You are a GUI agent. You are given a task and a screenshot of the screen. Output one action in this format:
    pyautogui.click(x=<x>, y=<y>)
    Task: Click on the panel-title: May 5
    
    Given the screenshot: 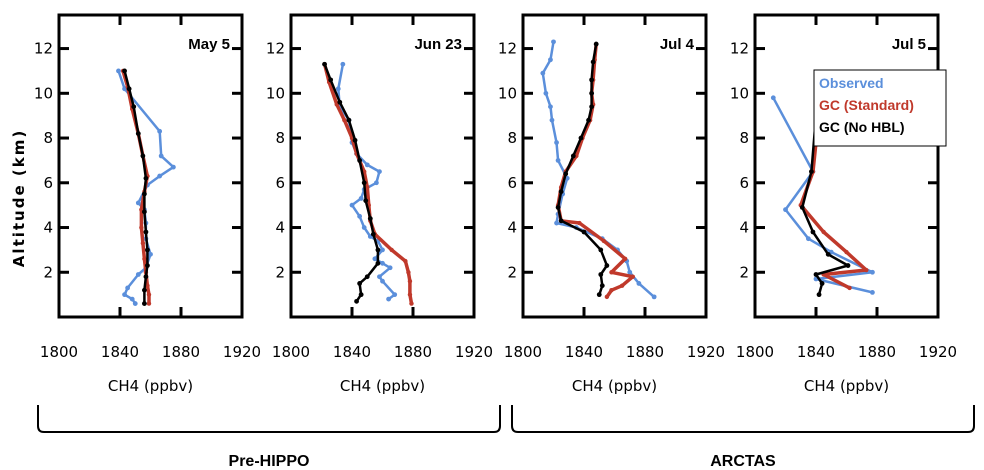 What is the action you would take?
    pyautogui.click(x=209, y=44)
    